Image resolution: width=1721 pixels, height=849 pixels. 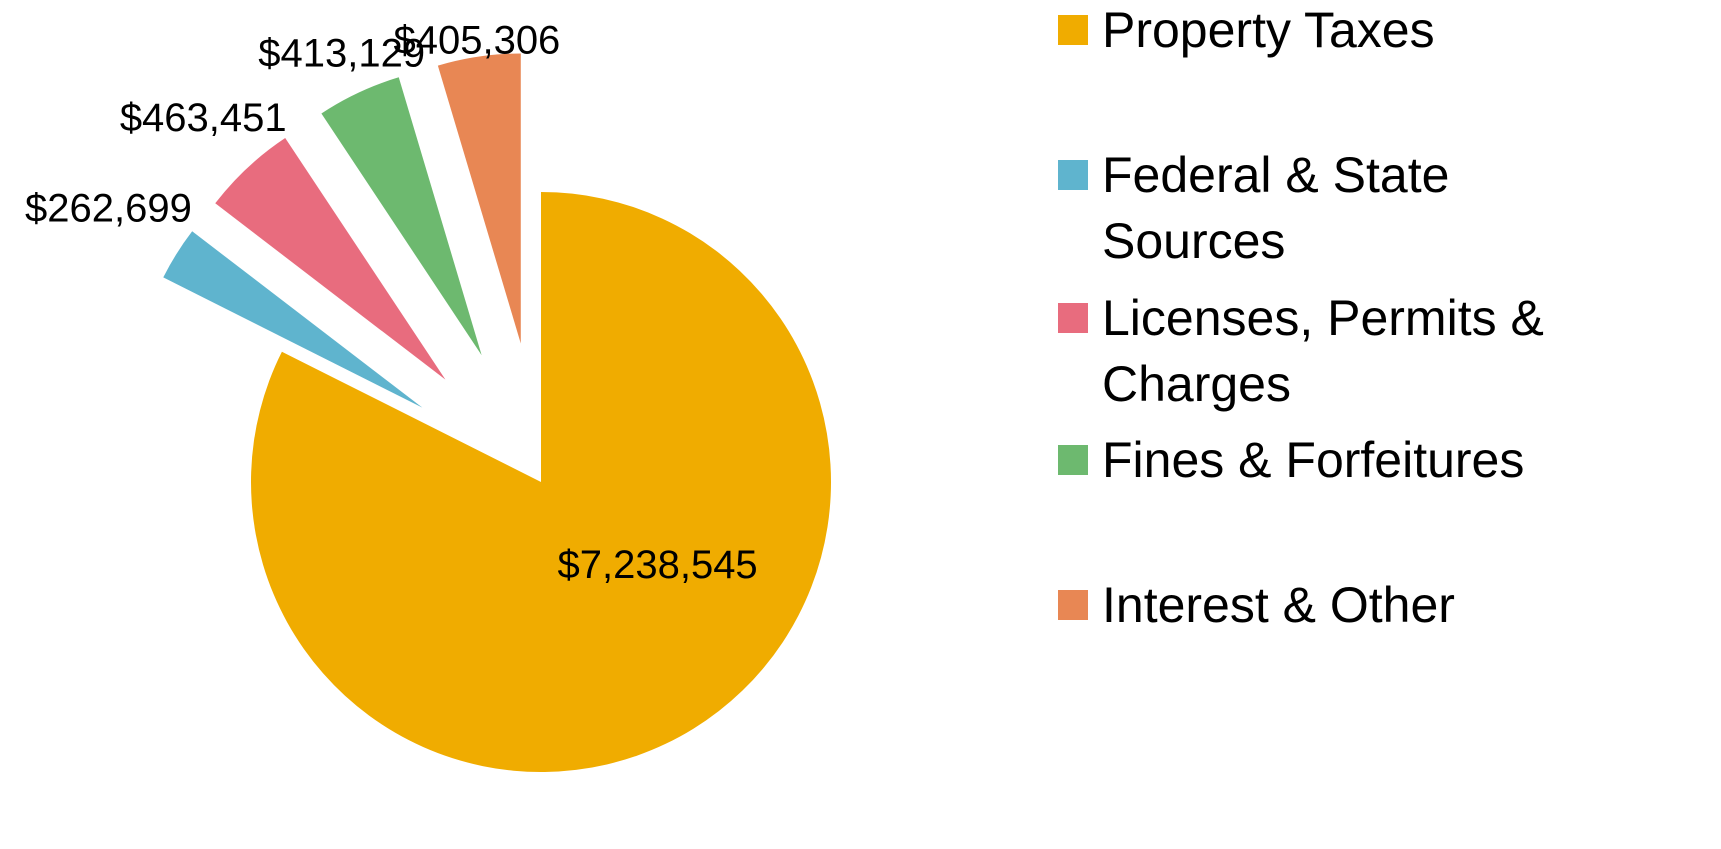 I want to click on data-label: $463,451, so click(x=203, y=118).